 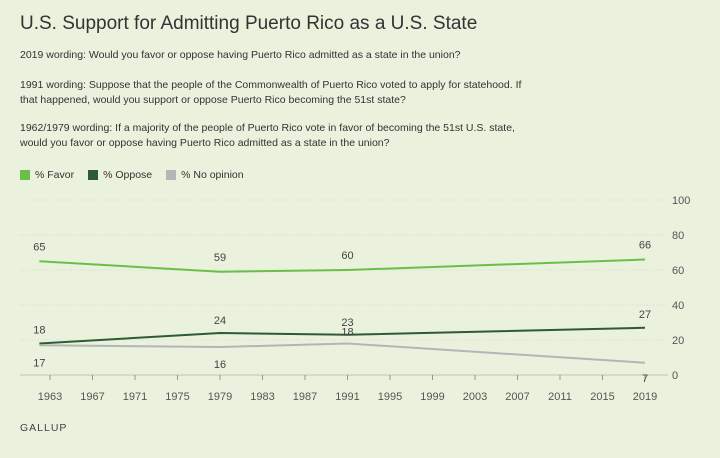 What do you see at coordinates (645, 379) in the screenshot?
I see `data-label: 7` at bounding box center [645, 379].